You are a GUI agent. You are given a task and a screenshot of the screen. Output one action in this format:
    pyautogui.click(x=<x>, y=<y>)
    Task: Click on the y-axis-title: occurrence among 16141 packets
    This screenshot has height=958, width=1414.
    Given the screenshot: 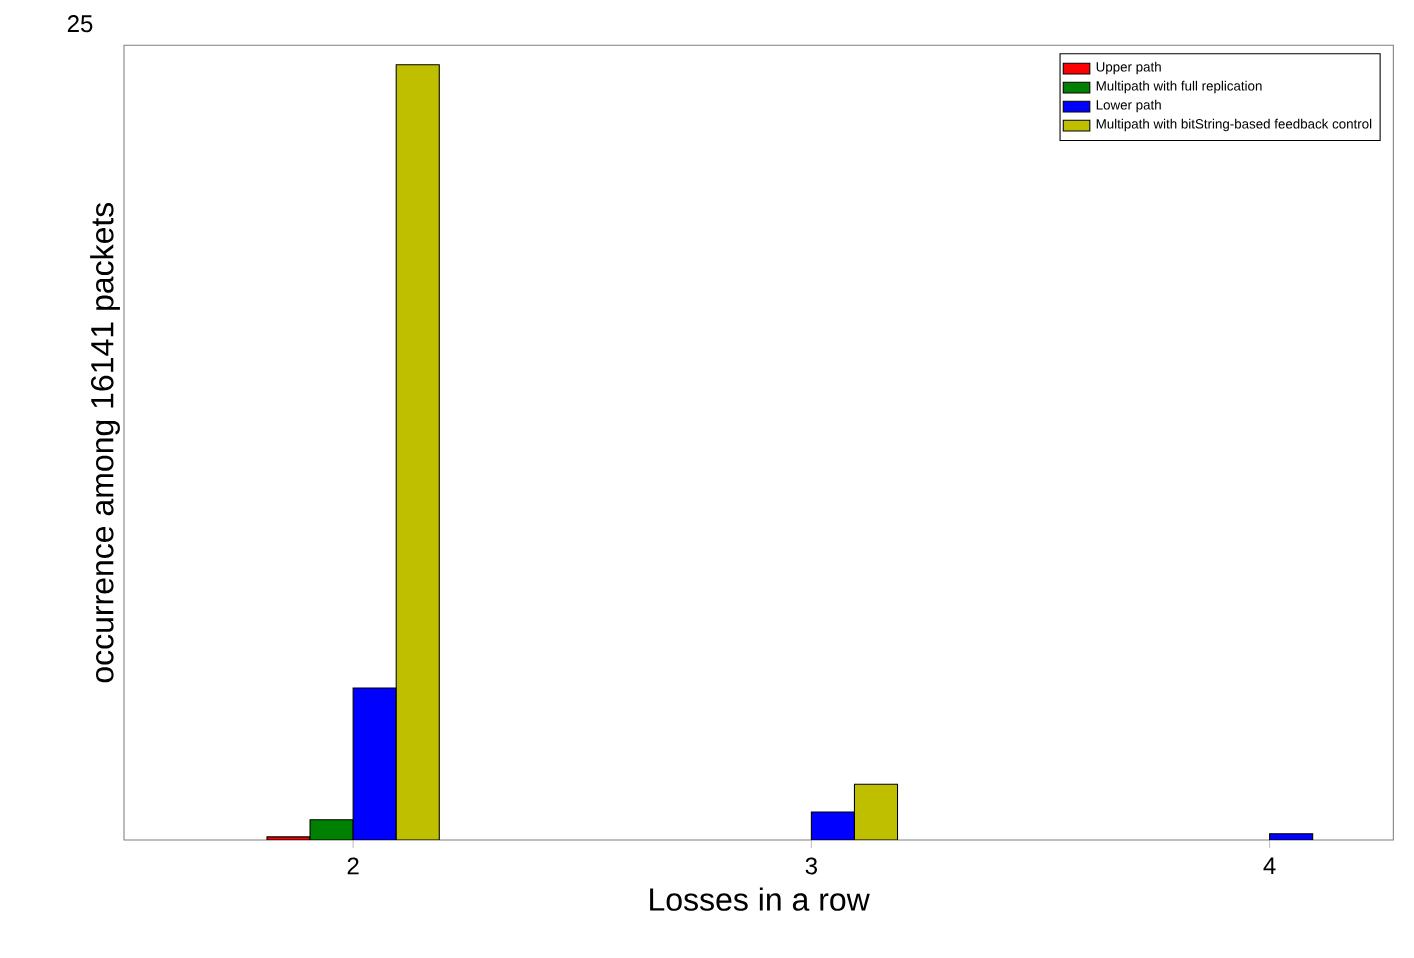 What is the action you would take?
    pyautogui.click(x=105, y=442)
    